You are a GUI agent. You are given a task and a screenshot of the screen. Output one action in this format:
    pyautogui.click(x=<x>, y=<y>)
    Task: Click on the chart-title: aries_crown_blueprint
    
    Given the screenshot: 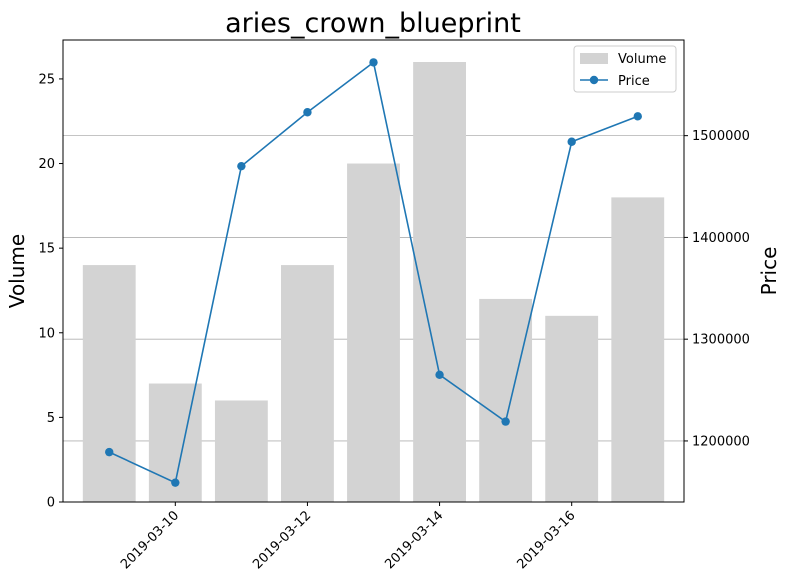 What is the action you would take?
    pyautogui.click(x=373, y=23)
    